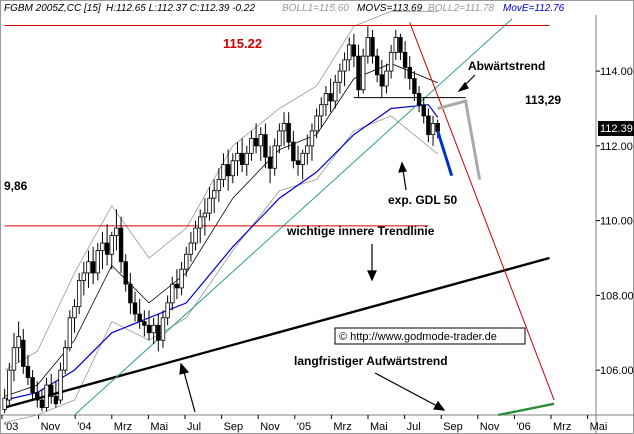 This screenshot has height=434, width=634. I want to click on y-tick-label: 108.00, so click(617, 296).